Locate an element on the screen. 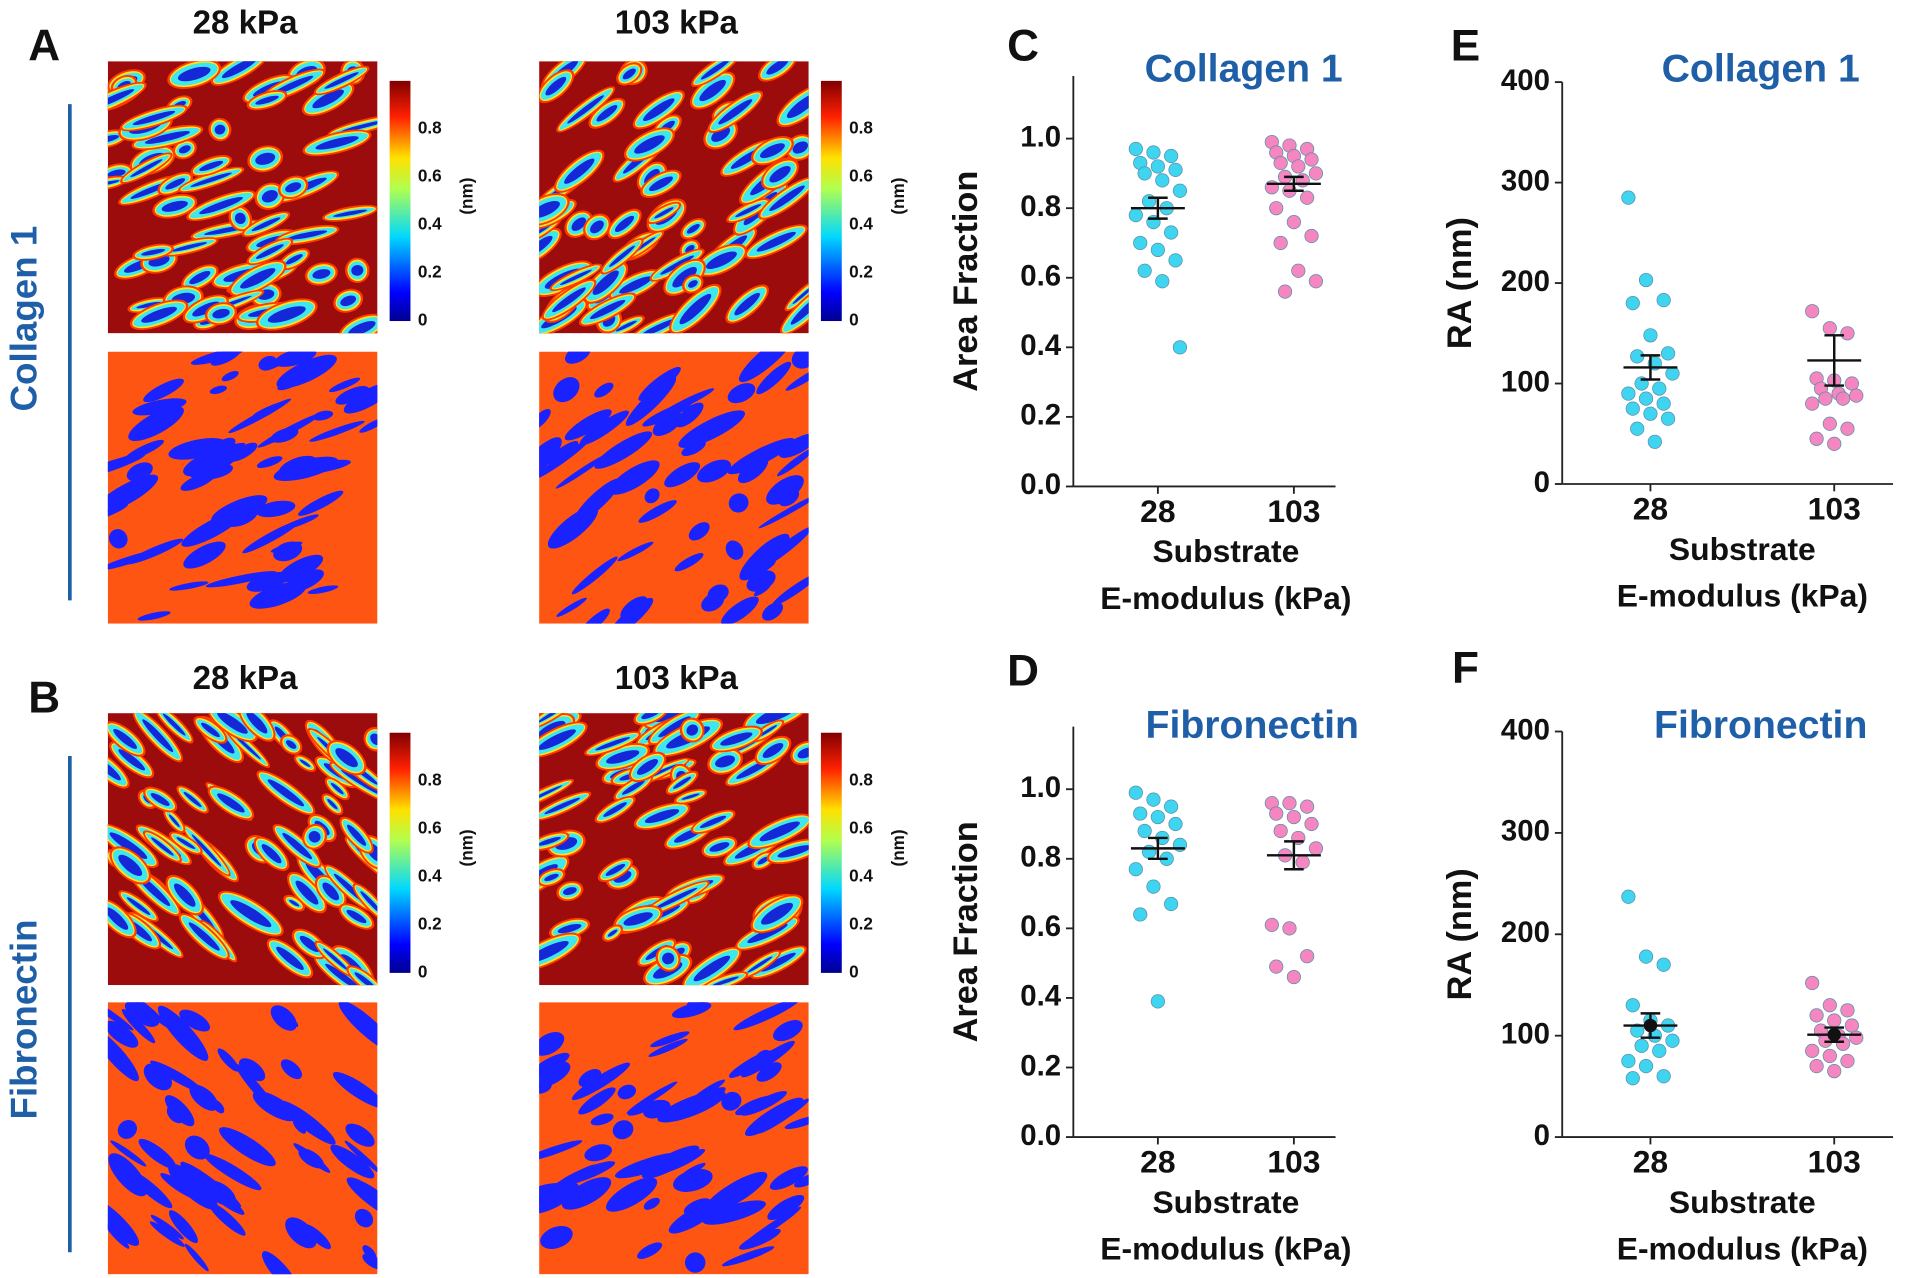 The width and height of the screenshot is (1920, 1278). colorbar-tick-label: 0 is located at coordinates (854, 320).